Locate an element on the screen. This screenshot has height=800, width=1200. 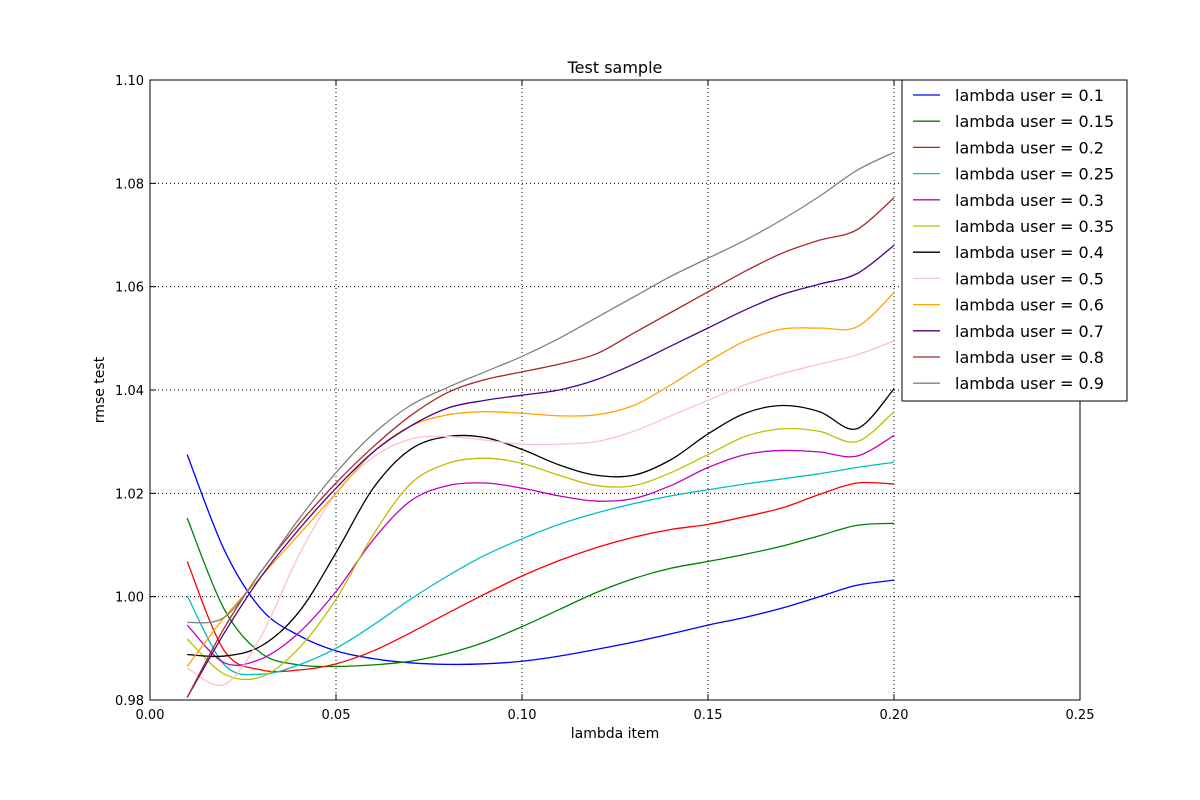
x-tick-label: 0.05 is located at coordinates (336, 715).